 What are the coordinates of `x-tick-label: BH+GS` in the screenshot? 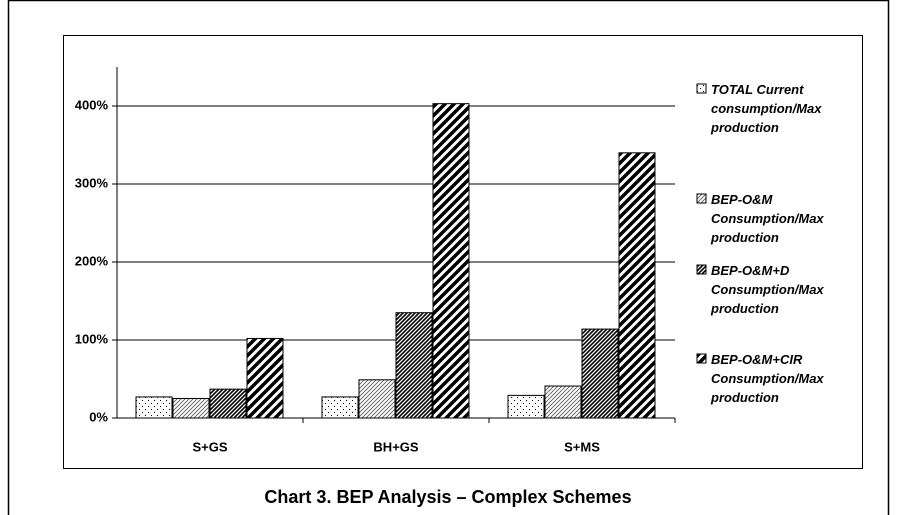 It's located at (395, 446).